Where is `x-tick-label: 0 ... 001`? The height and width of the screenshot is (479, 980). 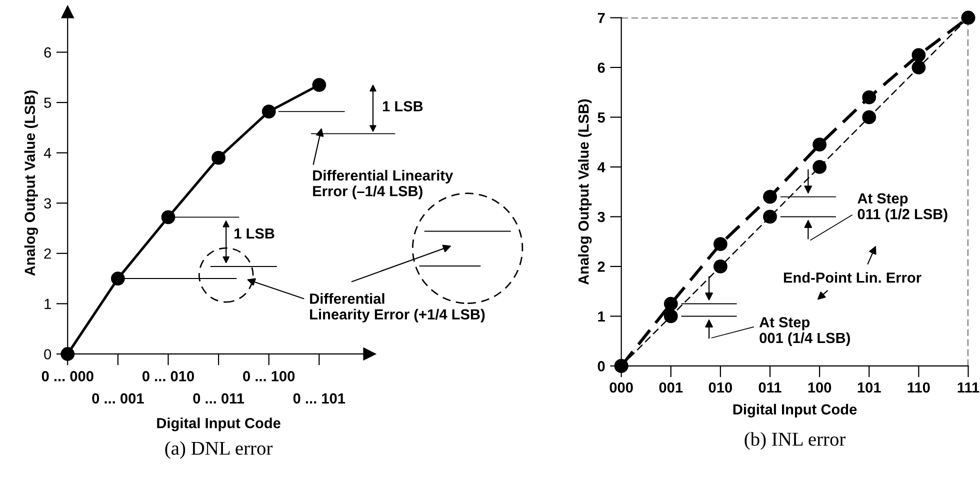
x-tick-label: 0 ... 001 is located at coordinates (118, 398).